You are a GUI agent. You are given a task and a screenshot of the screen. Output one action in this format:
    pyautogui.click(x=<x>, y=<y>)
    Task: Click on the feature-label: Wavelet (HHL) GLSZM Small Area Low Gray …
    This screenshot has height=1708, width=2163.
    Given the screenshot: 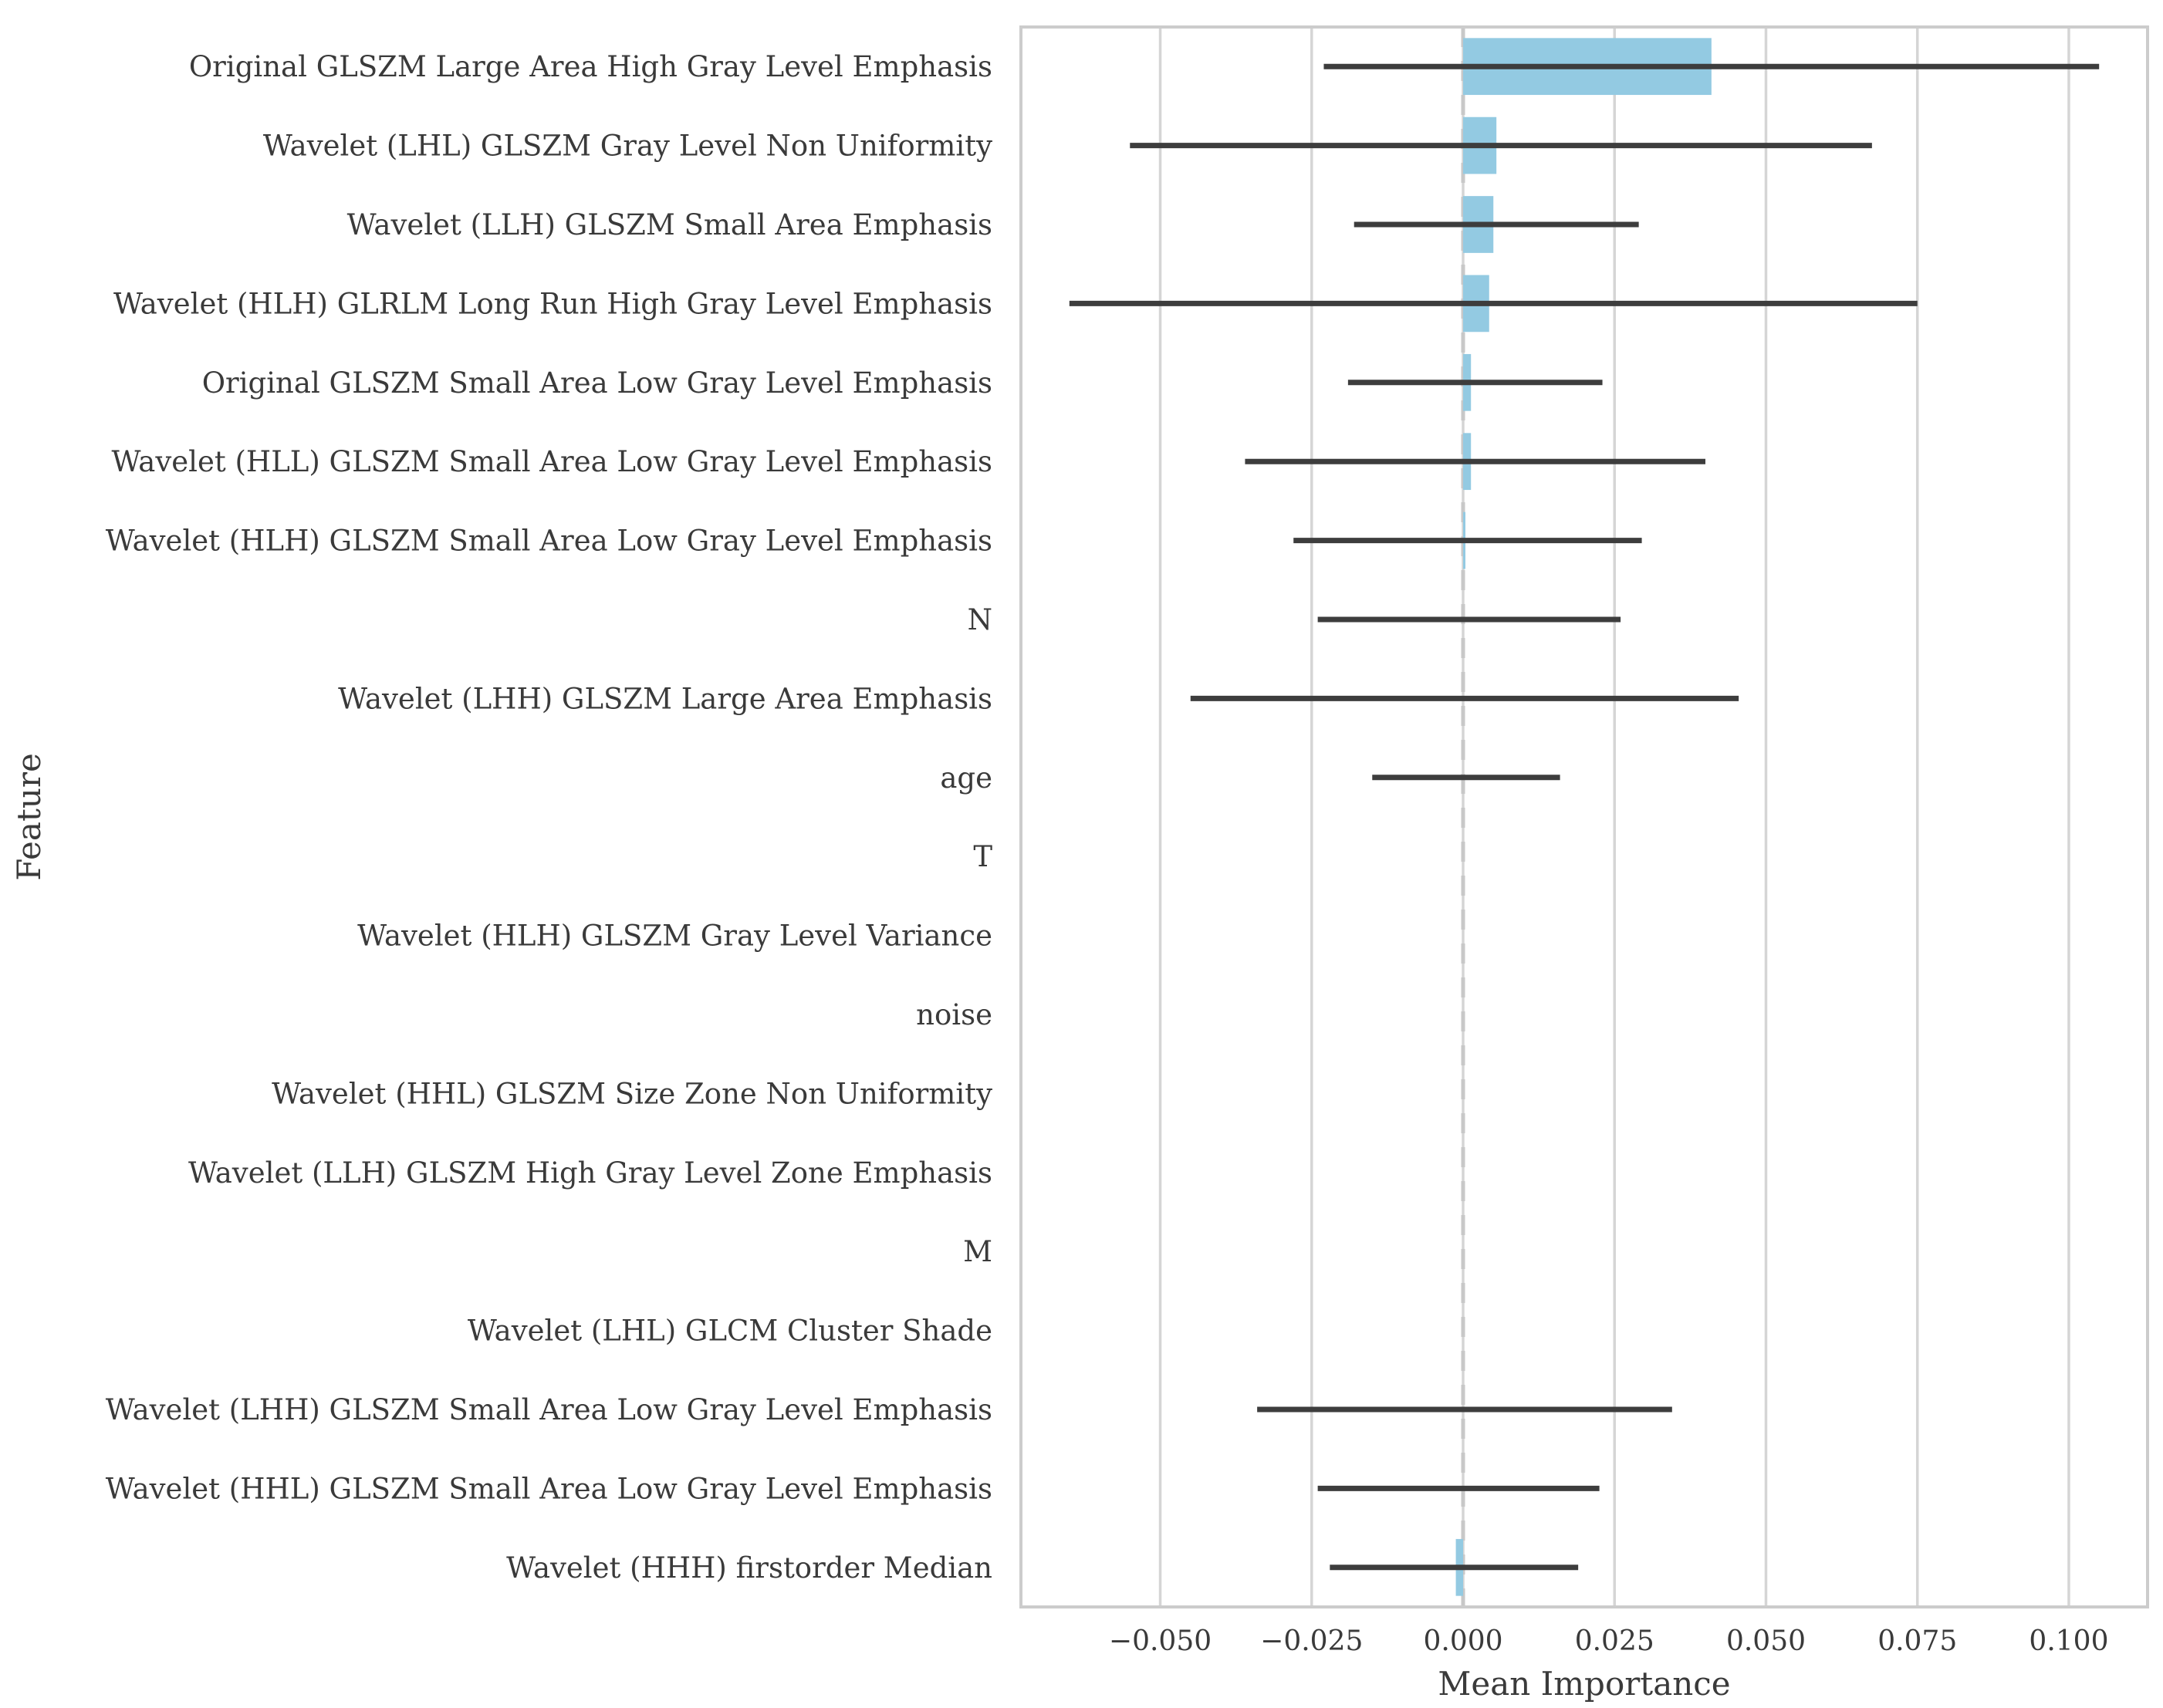 What is the action you would take?
    pyautogui.click(x=549, y=1488)
    